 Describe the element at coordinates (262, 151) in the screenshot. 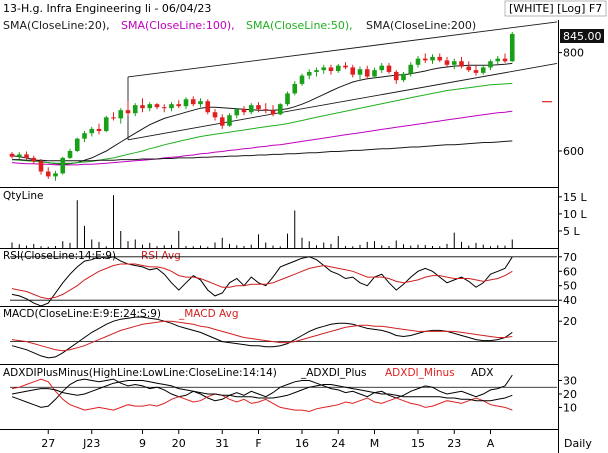

I see `sma200-line` at that location.